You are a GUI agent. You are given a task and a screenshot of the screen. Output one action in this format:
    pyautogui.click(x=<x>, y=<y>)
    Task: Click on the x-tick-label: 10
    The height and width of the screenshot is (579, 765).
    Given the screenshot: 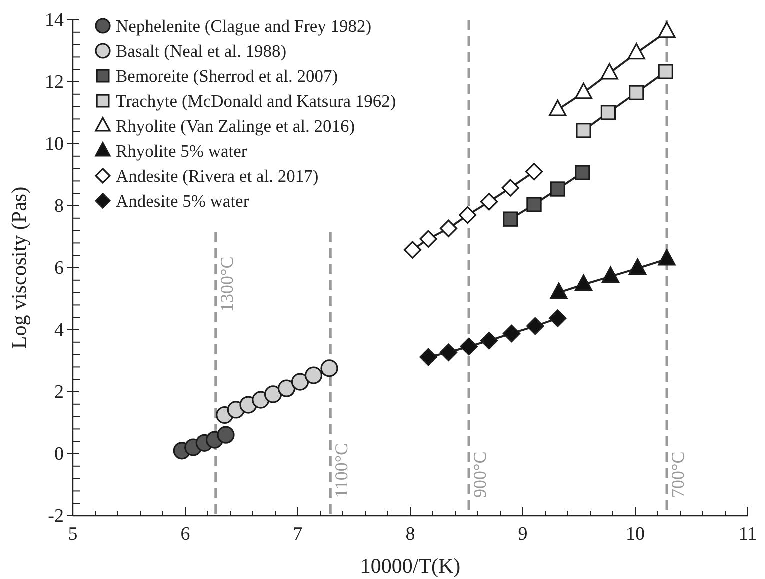 What is the action you would take?
    pyautogui.click(x=635, y=534)
    